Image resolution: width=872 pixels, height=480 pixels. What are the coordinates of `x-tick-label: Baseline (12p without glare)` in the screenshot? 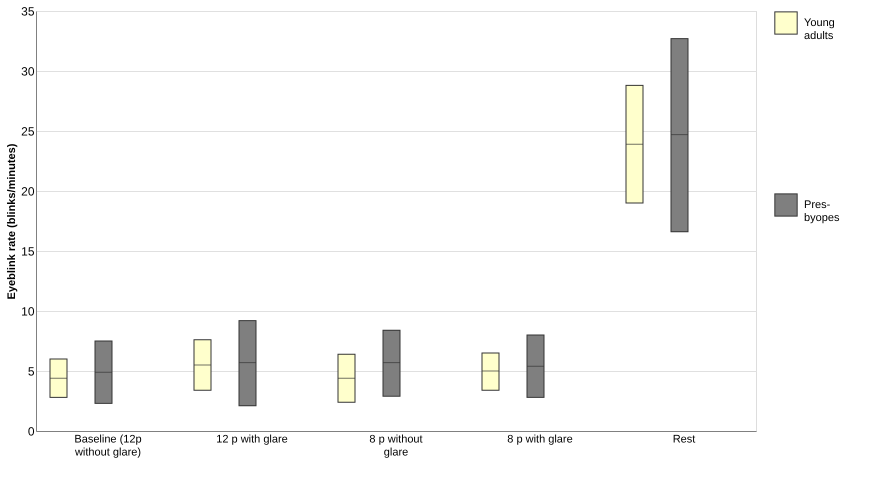 It's located at (108, 446).